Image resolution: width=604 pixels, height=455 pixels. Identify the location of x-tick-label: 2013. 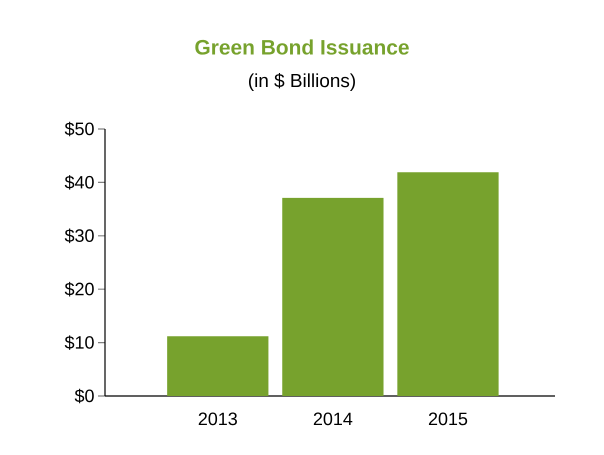
(217, 419).